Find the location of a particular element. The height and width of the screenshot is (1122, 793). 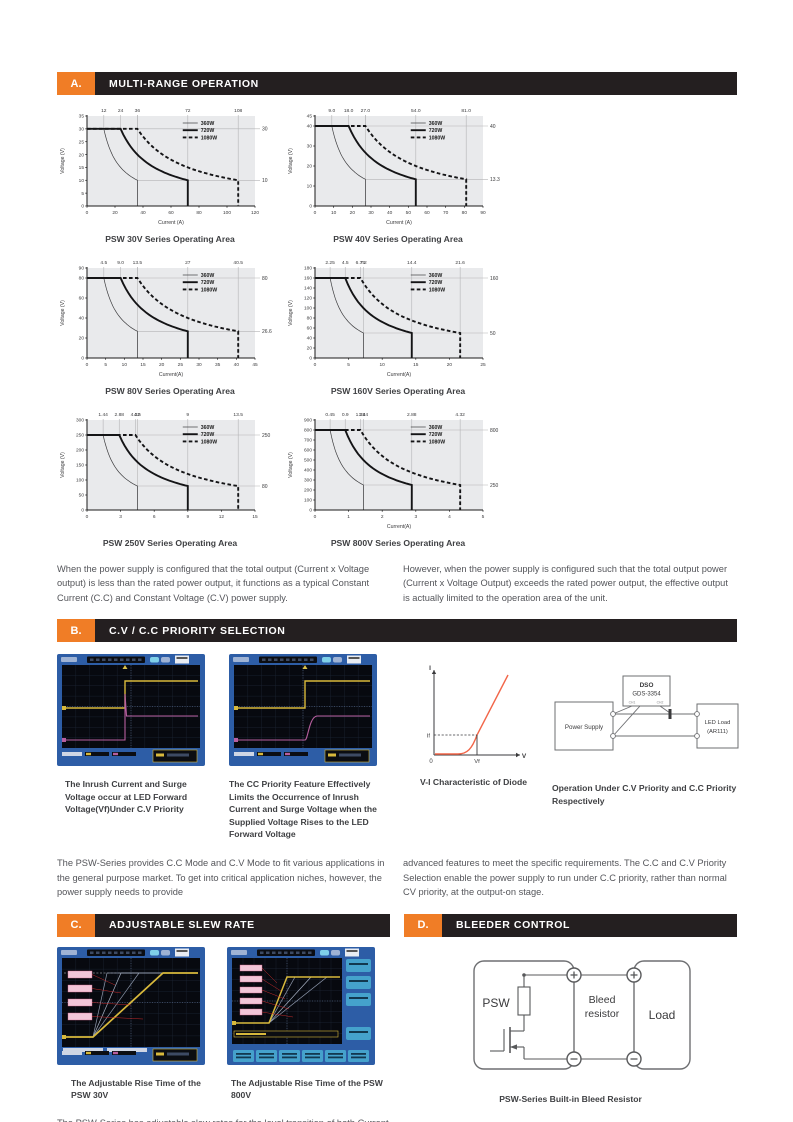

svg-text: Voltage (V) is located at coordinates (63, 313).